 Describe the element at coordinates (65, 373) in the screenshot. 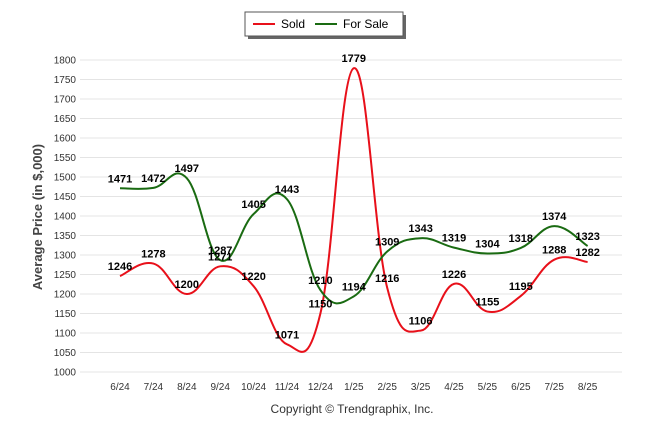

I see `y-tick-label: 1000` at that location.